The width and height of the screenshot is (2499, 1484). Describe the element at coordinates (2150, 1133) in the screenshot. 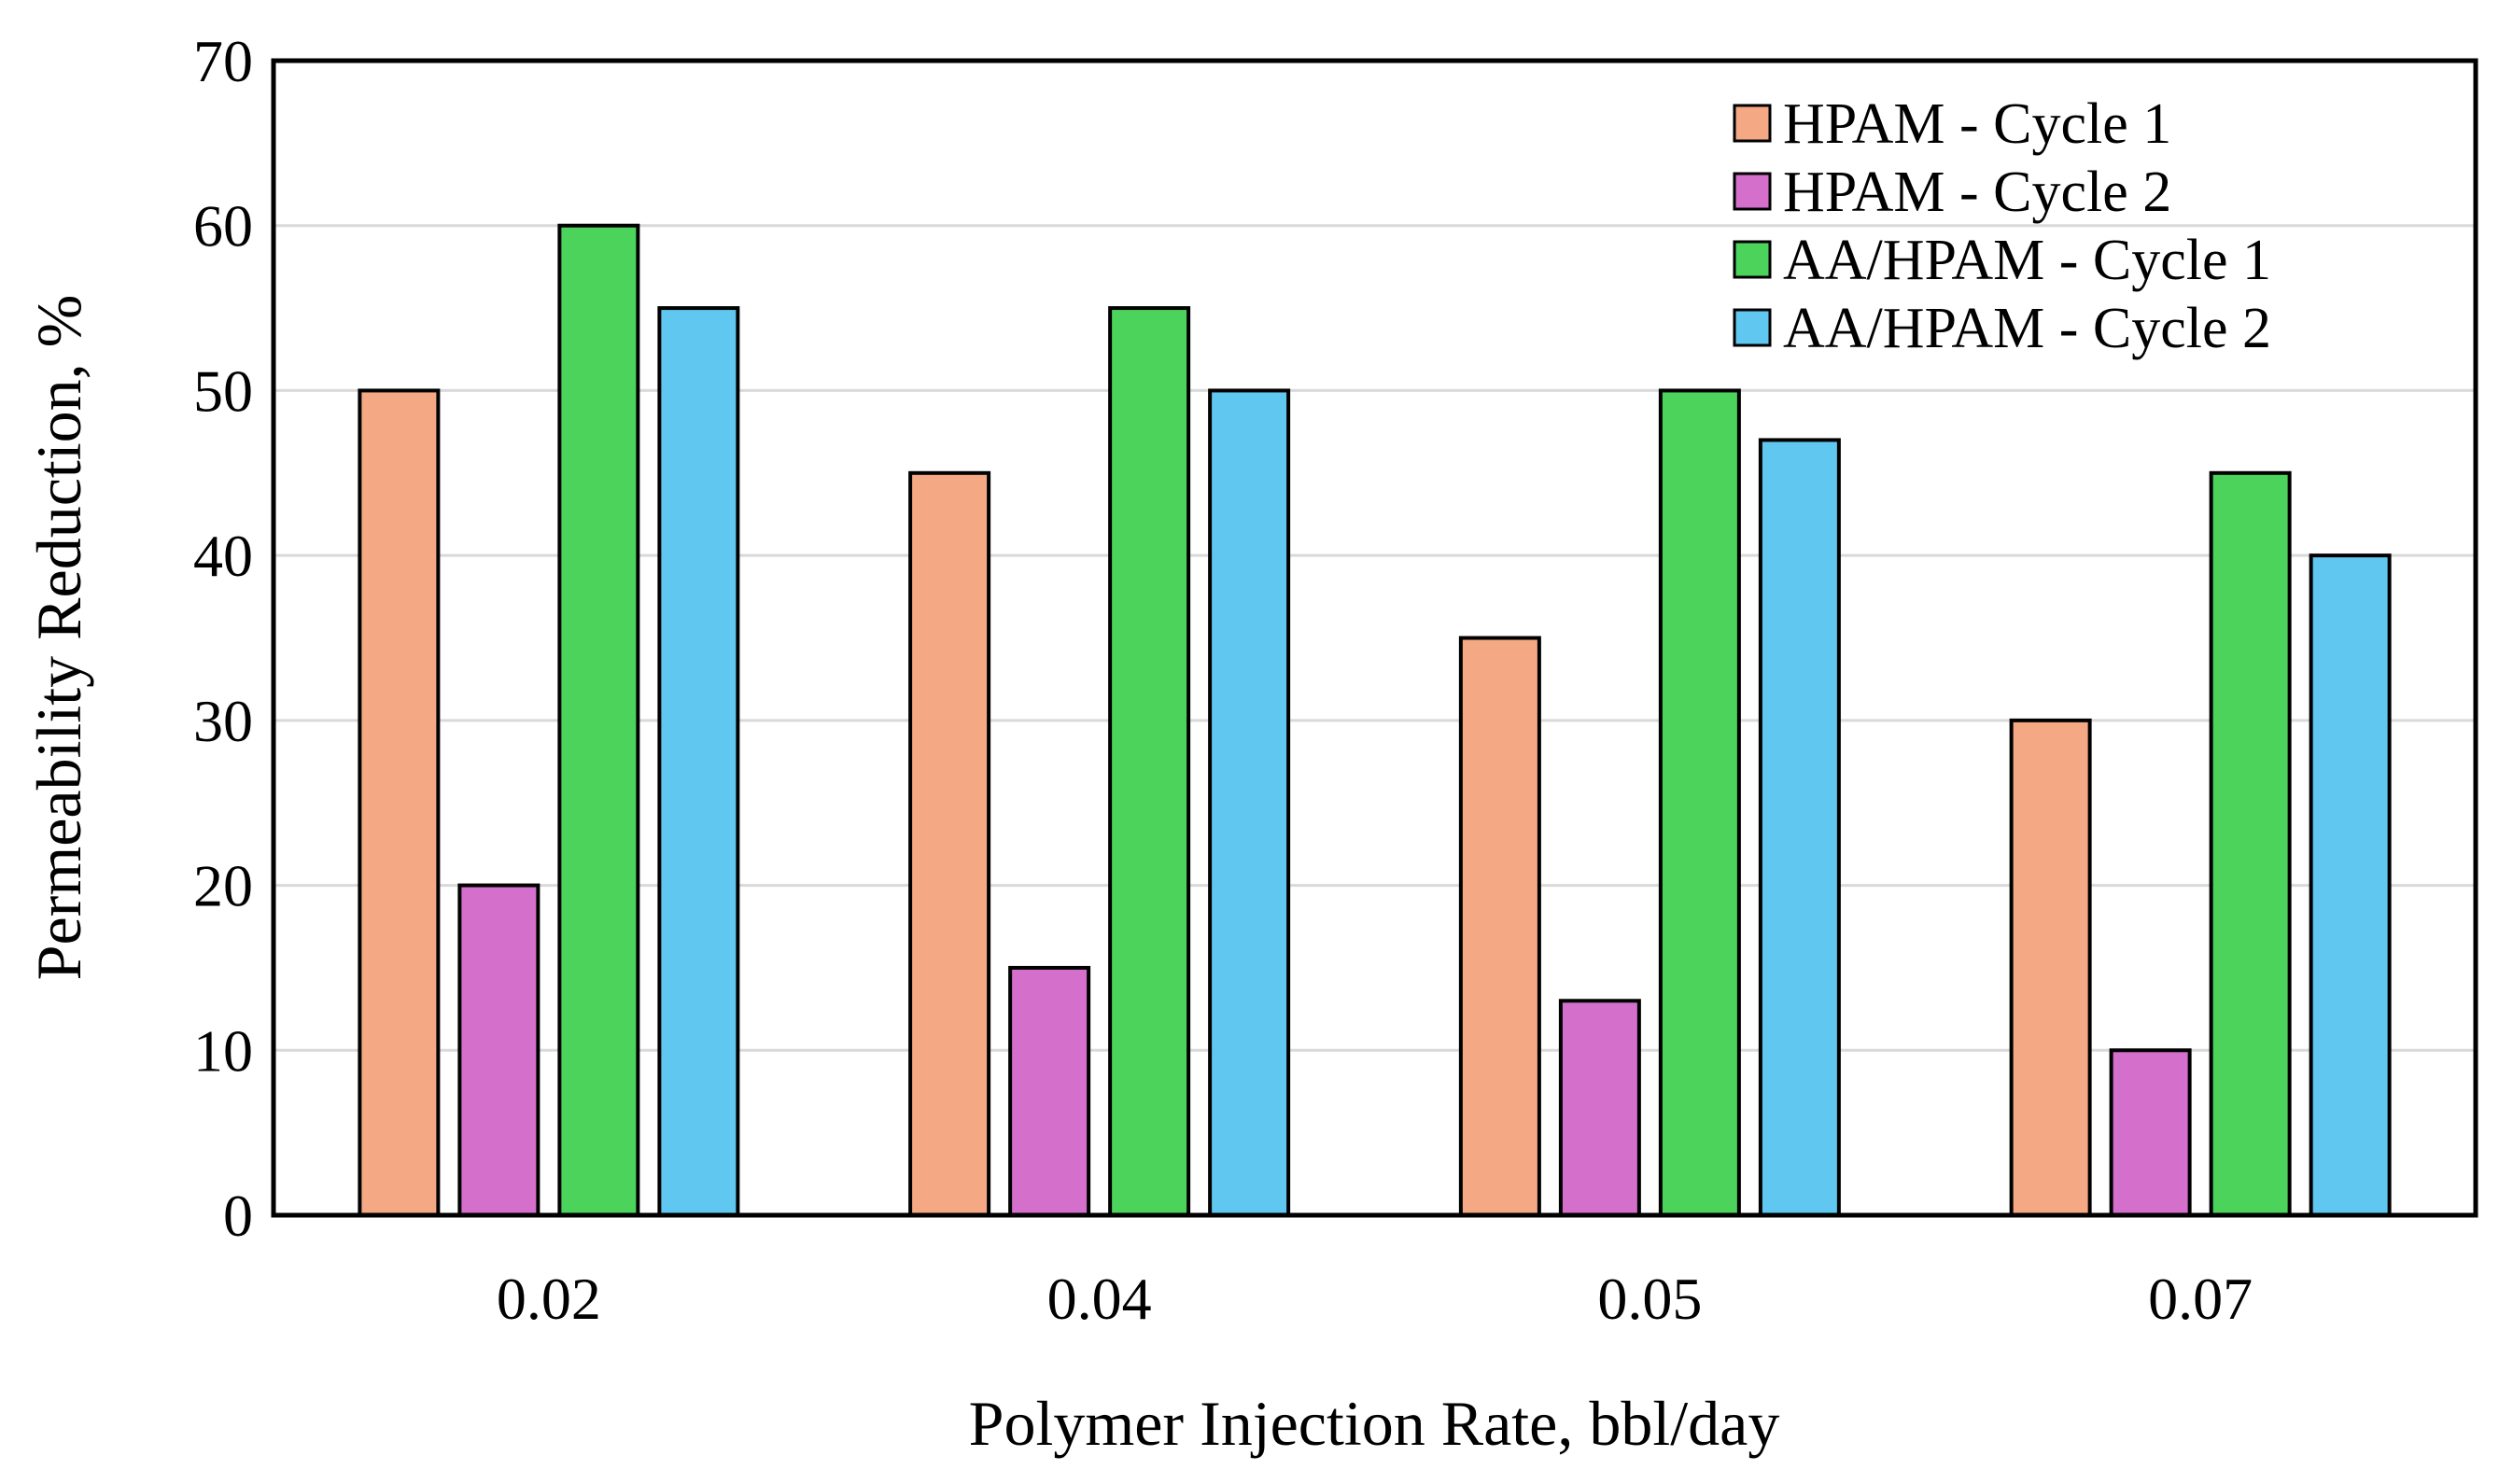

I see `bar-hpam-cycle-2-0.07` at that location.